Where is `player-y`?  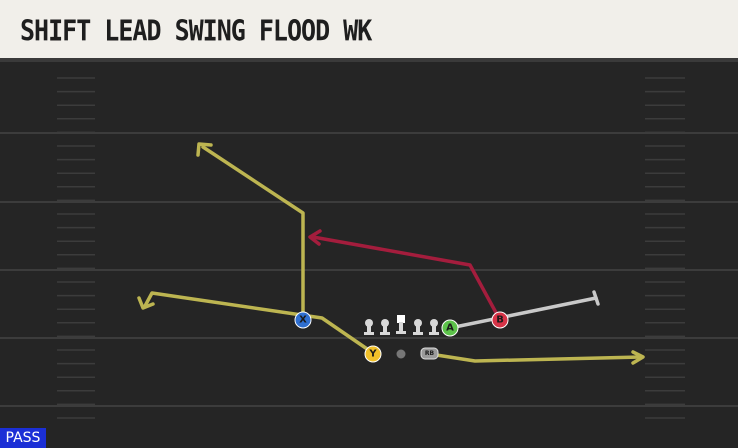 player-y is located at coordinates (373, 354).